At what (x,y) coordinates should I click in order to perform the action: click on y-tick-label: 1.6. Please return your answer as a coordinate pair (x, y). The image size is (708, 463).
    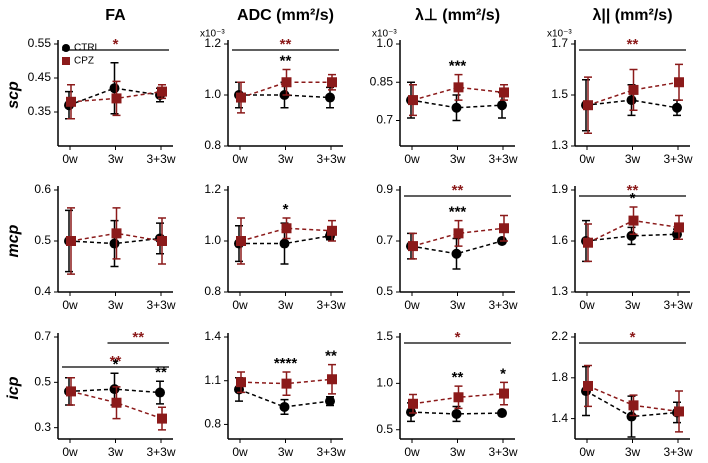
    Looking at the image, I should click on (559, 240).